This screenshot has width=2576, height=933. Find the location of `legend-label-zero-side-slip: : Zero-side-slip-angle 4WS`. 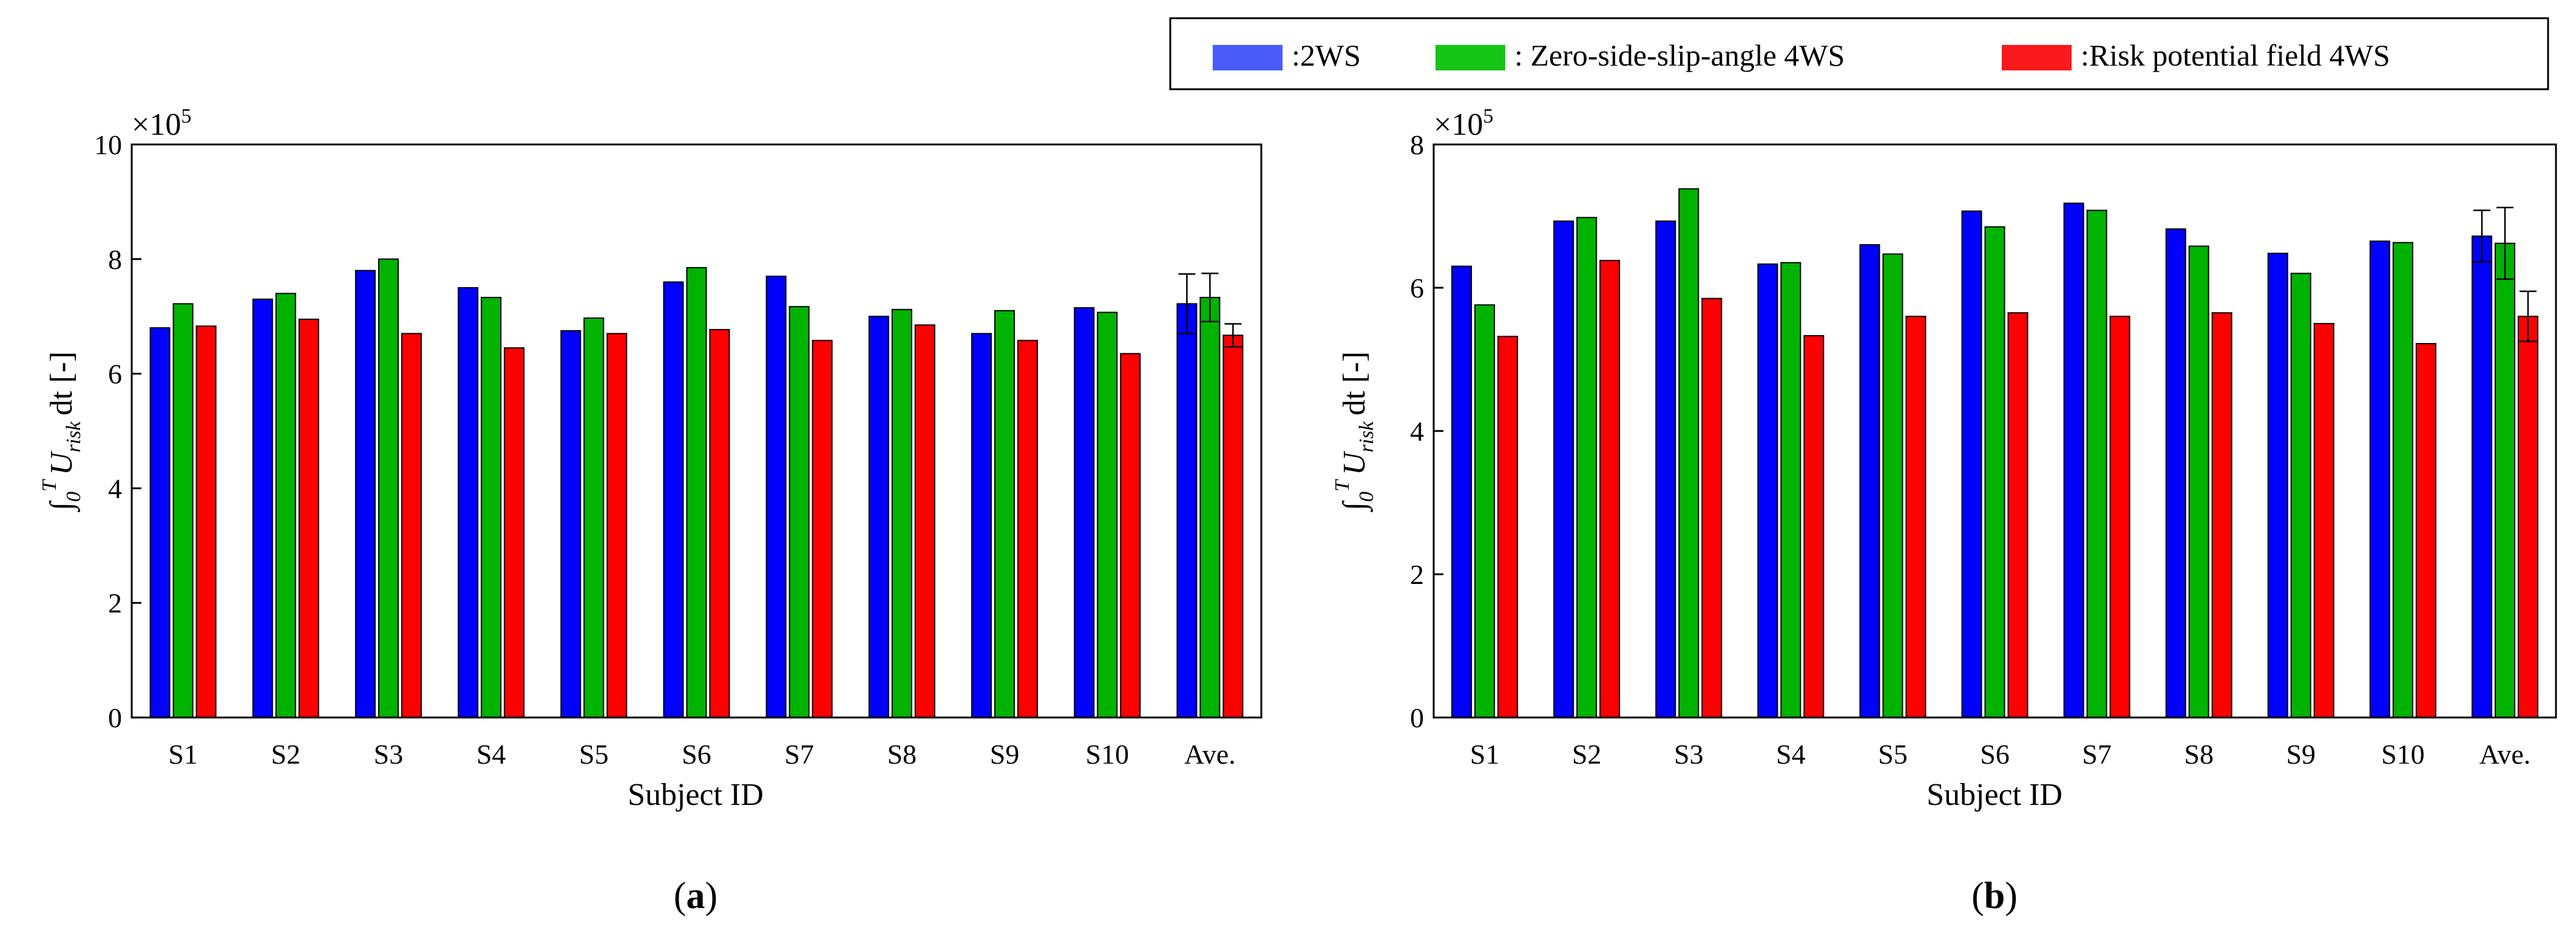

legend-label-zero-side-slip: : Zero-side-slip-angle 4WS is located at coordinates (1680, 55).